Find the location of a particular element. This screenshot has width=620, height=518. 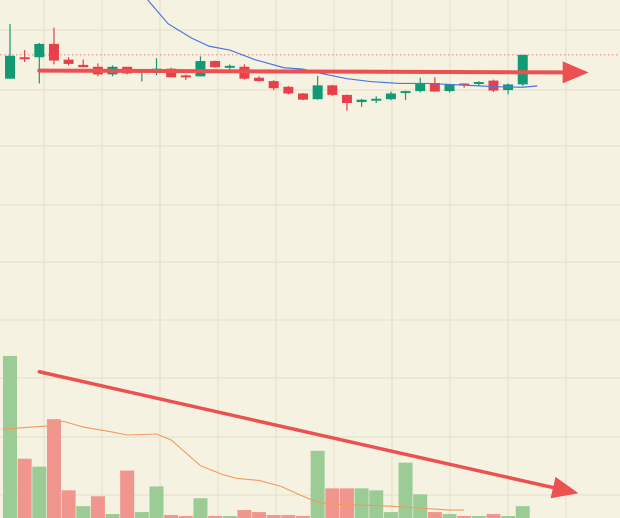

arrow-shaft is located at coordinates (301, 71).